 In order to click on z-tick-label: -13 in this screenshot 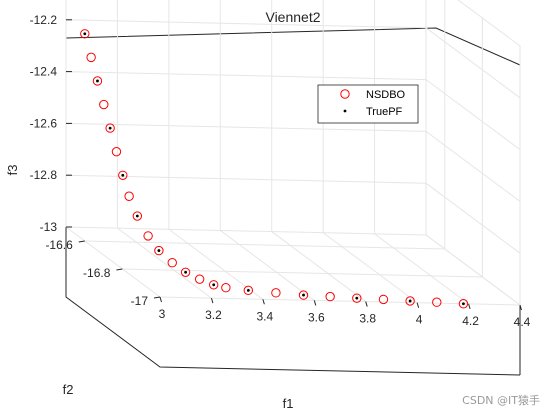, I will do `click(49, 227)`.